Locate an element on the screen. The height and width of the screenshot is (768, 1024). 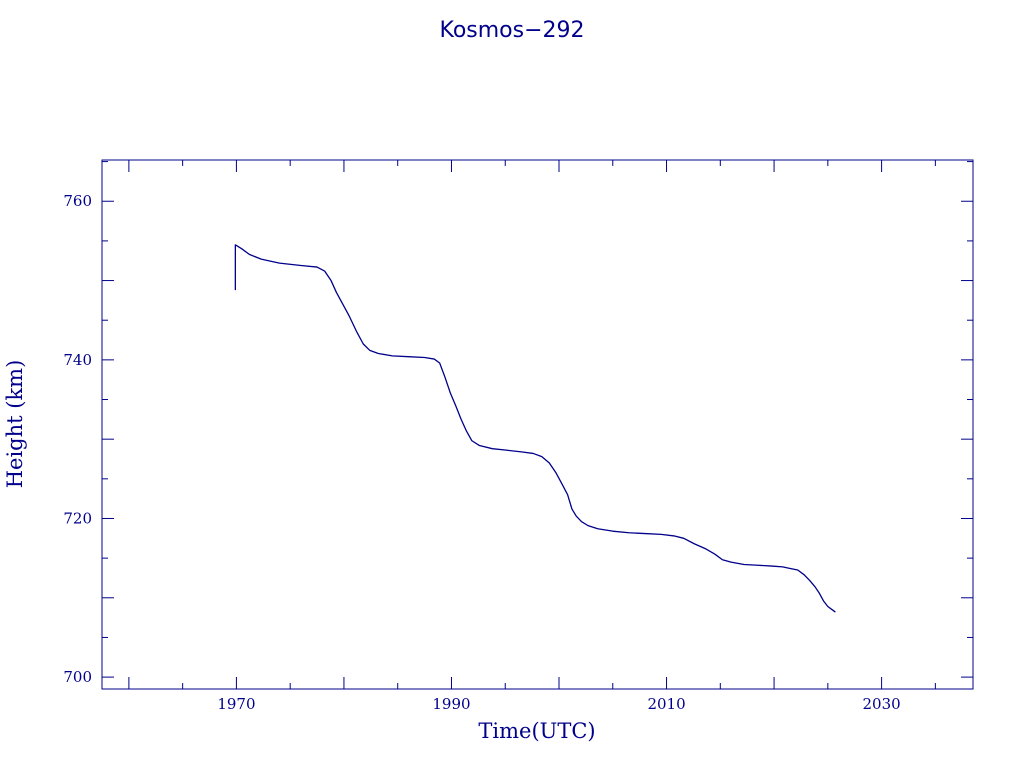
y-tick-label: 760 is located at coordinates (77, 201).